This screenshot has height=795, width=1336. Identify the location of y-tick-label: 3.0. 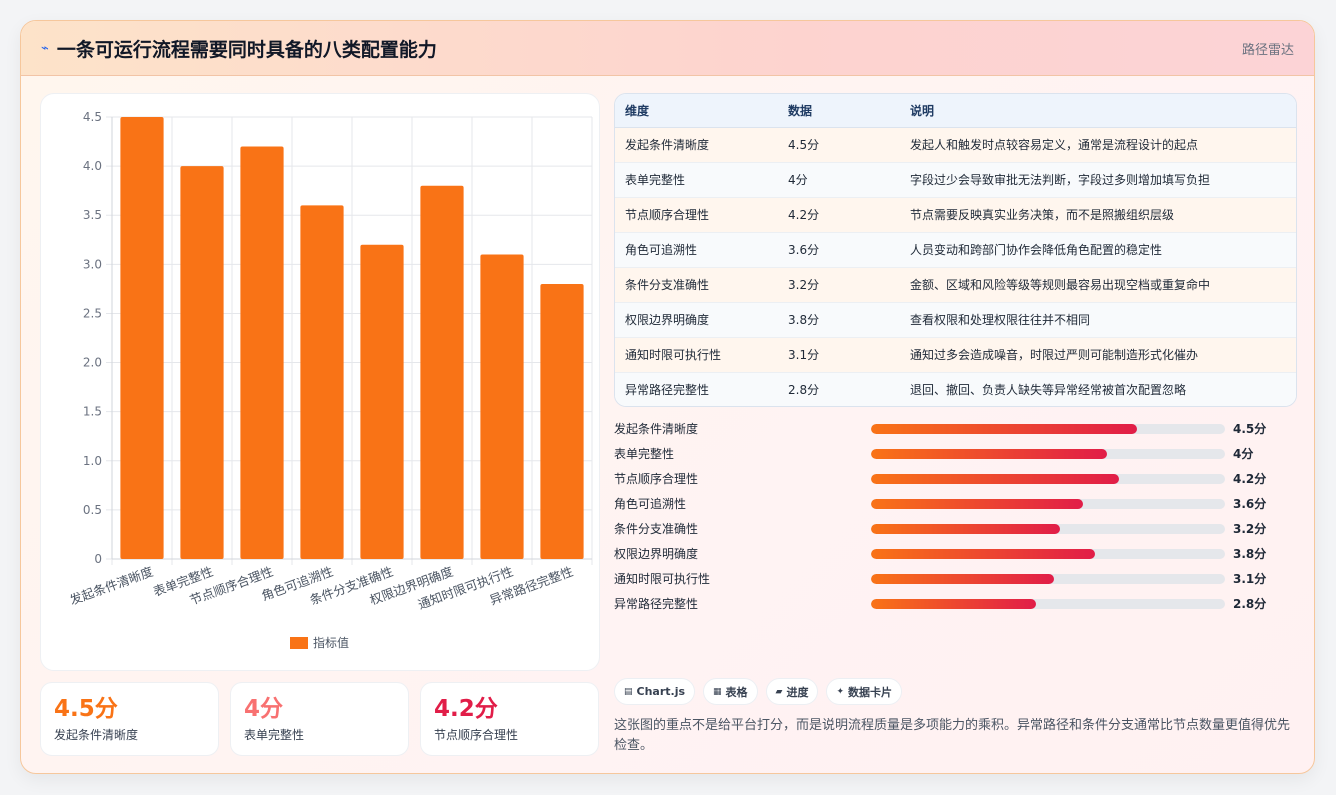
(92, 264).